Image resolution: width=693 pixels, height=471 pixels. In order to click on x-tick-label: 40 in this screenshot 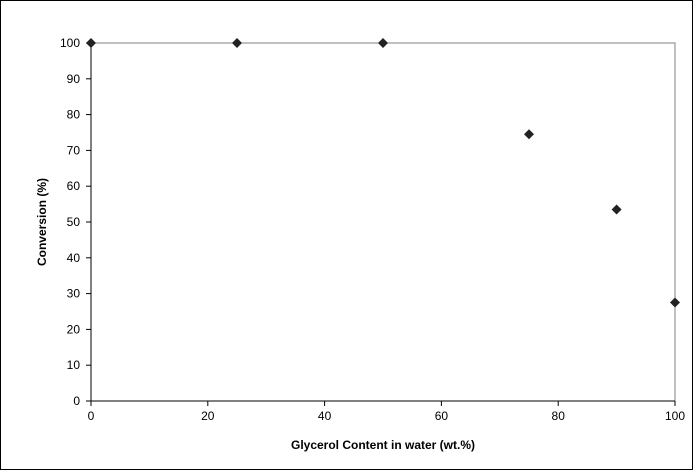, I will do `click(325, 416)`.